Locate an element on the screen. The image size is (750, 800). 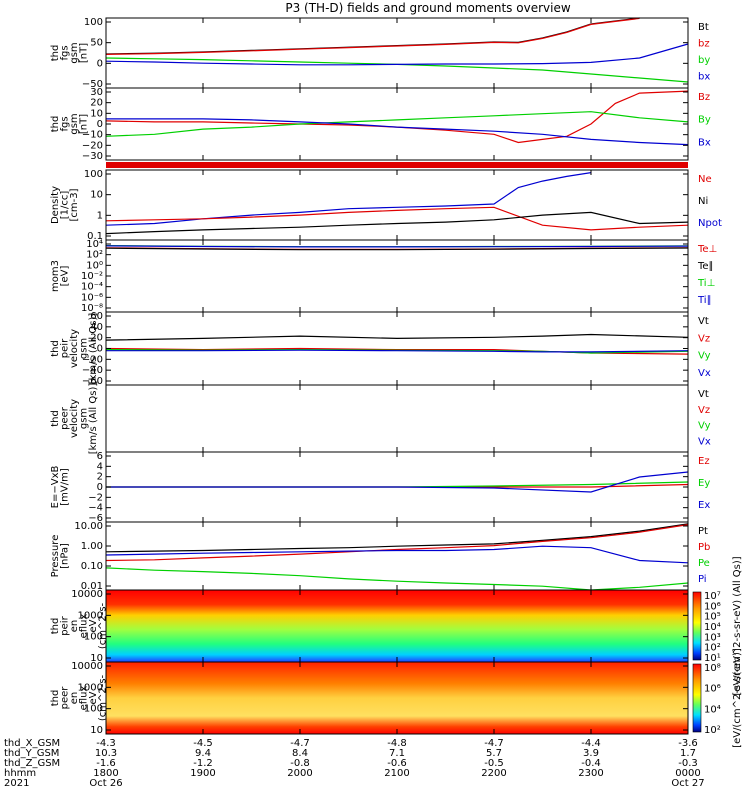
ytick-label: 20 is located at coordinates (96, 103).